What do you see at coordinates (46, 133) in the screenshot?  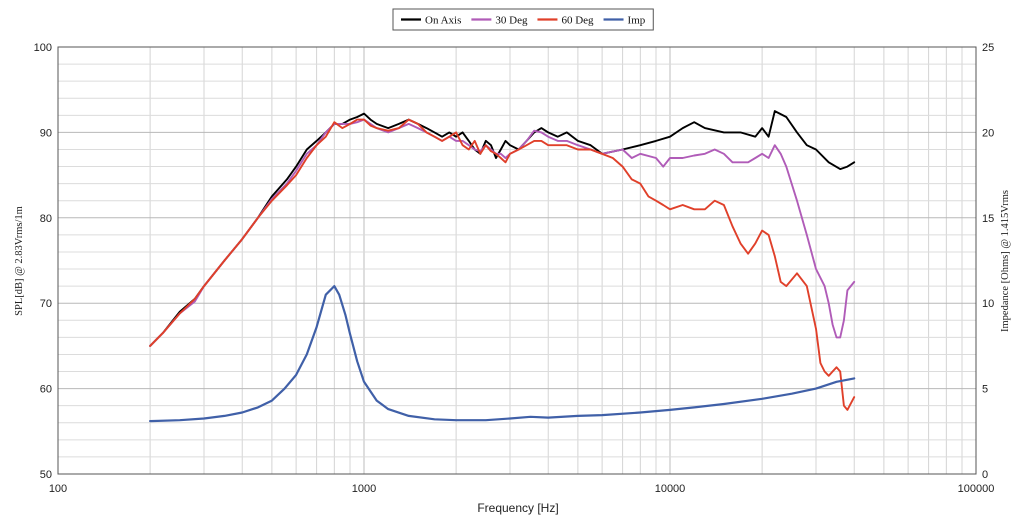 I see `y-tick-label: 90` at bounding box center [46, 133].